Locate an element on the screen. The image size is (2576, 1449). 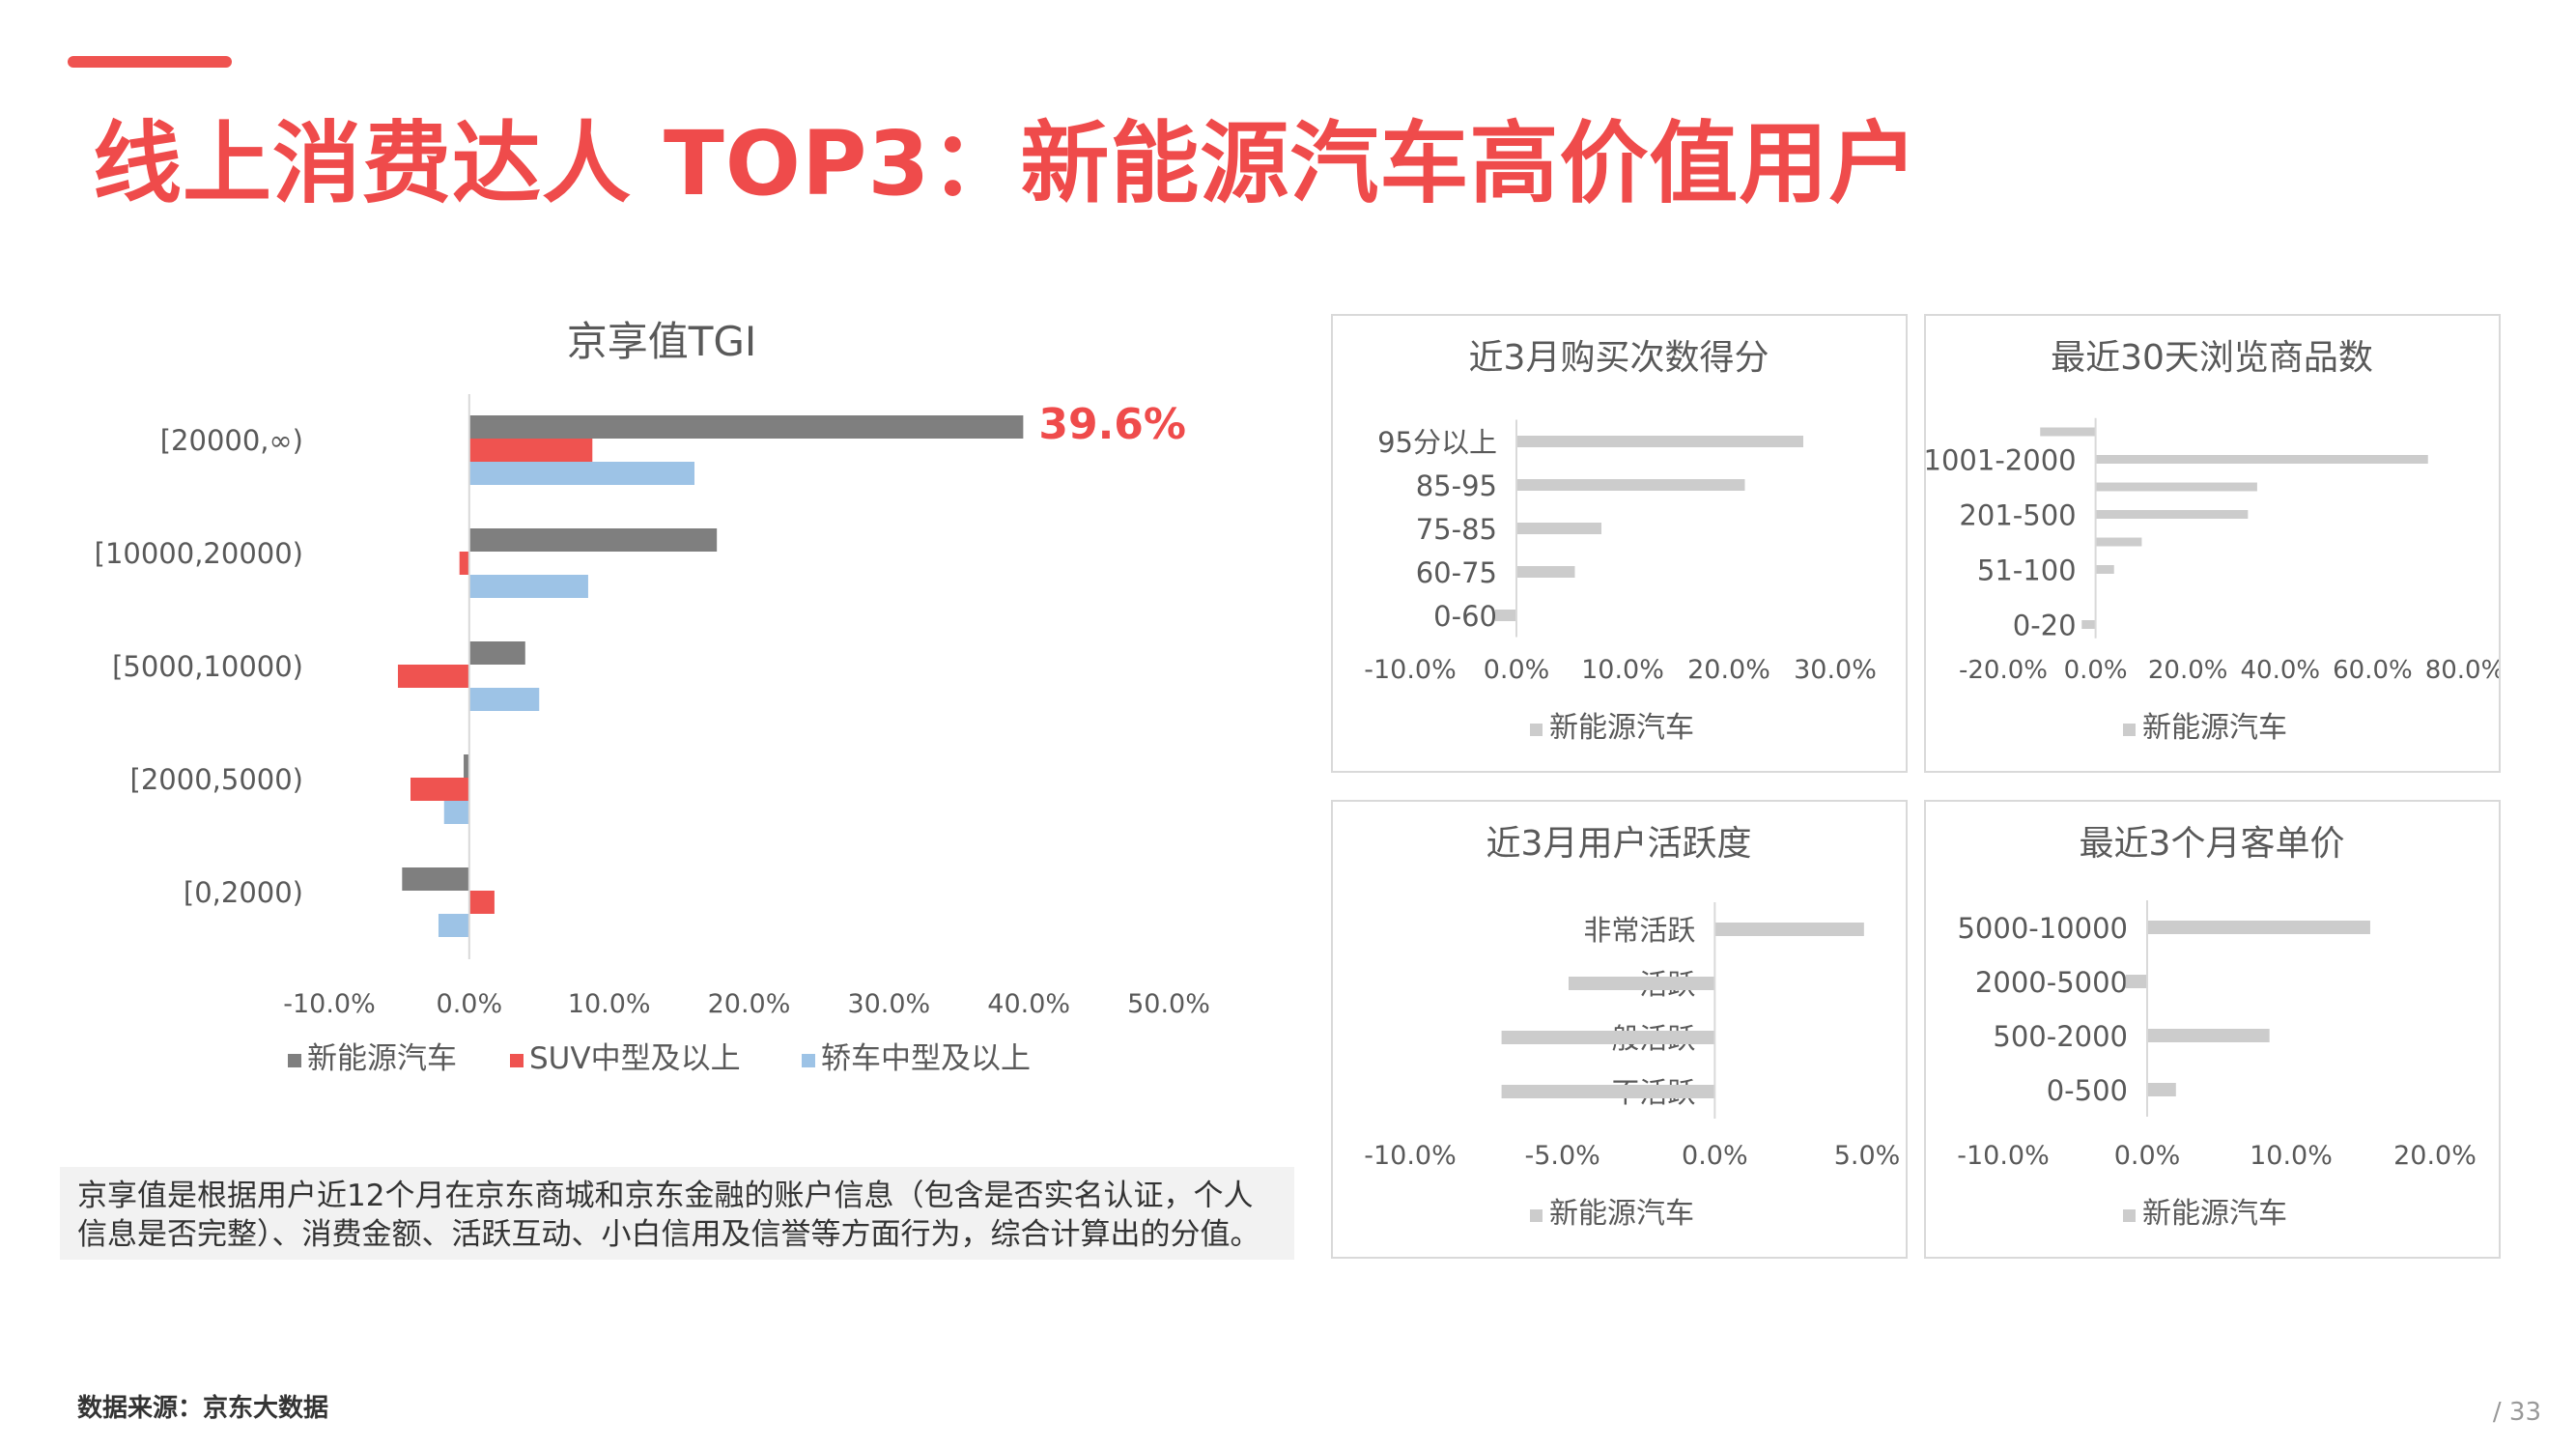
y-tick-label: [5000,10000) is located at coordinates (207, 666).